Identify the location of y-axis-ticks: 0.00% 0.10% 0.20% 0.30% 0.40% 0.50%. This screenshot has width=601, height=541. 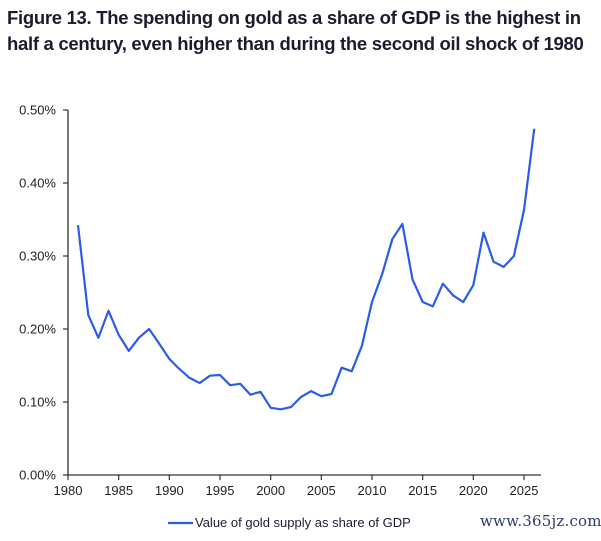
(43, 293).